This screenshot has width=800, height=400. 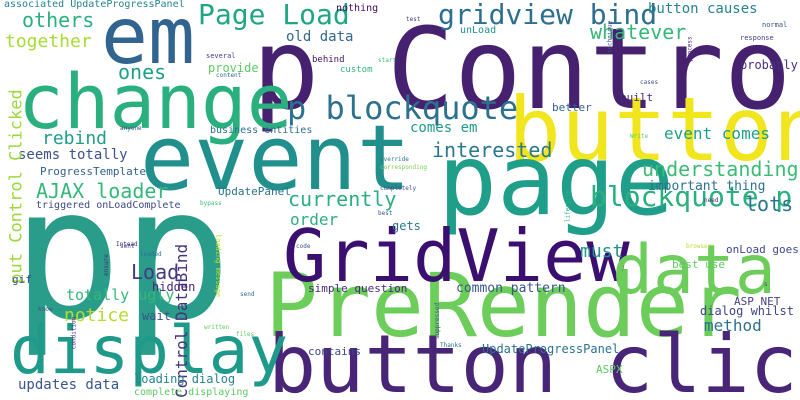 I want to click on cloud-word: Thanks, so click(x=451, y=345).